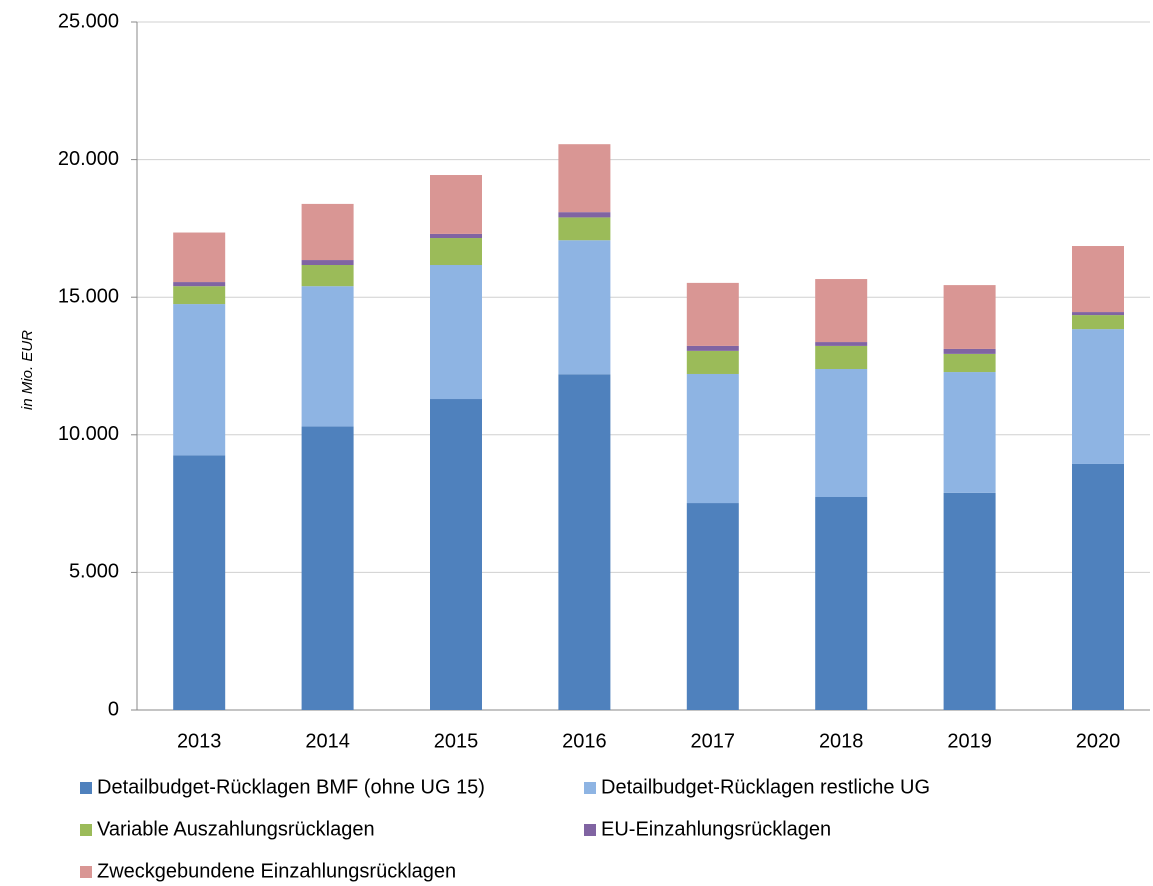  What do you see at coordinates (291, 787) in the screenshot?
I see `legend-label: Detailbudget-Rücklagen BMF (ohne UG 15)` at bounding box center [291, 787].